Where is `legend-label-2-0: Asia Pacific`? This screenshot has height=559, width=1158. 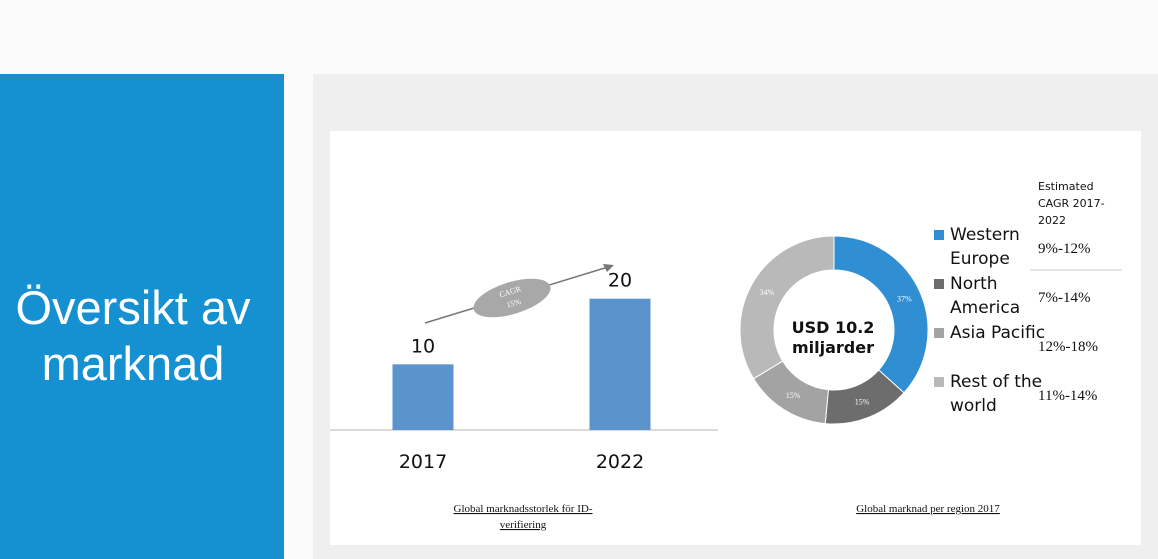 legend-label-2-0: Asia Pacific is located at coordinates (997, 333).